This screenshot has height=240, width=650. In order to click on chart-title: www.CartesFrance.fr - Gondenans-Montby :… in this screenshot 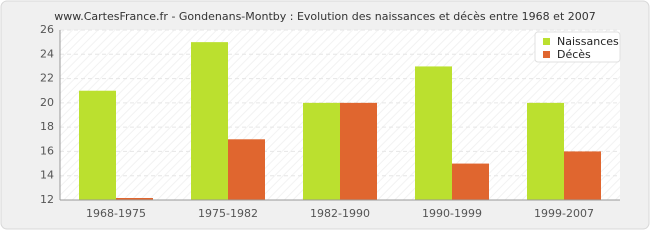, I will do `click(325, 16)`.